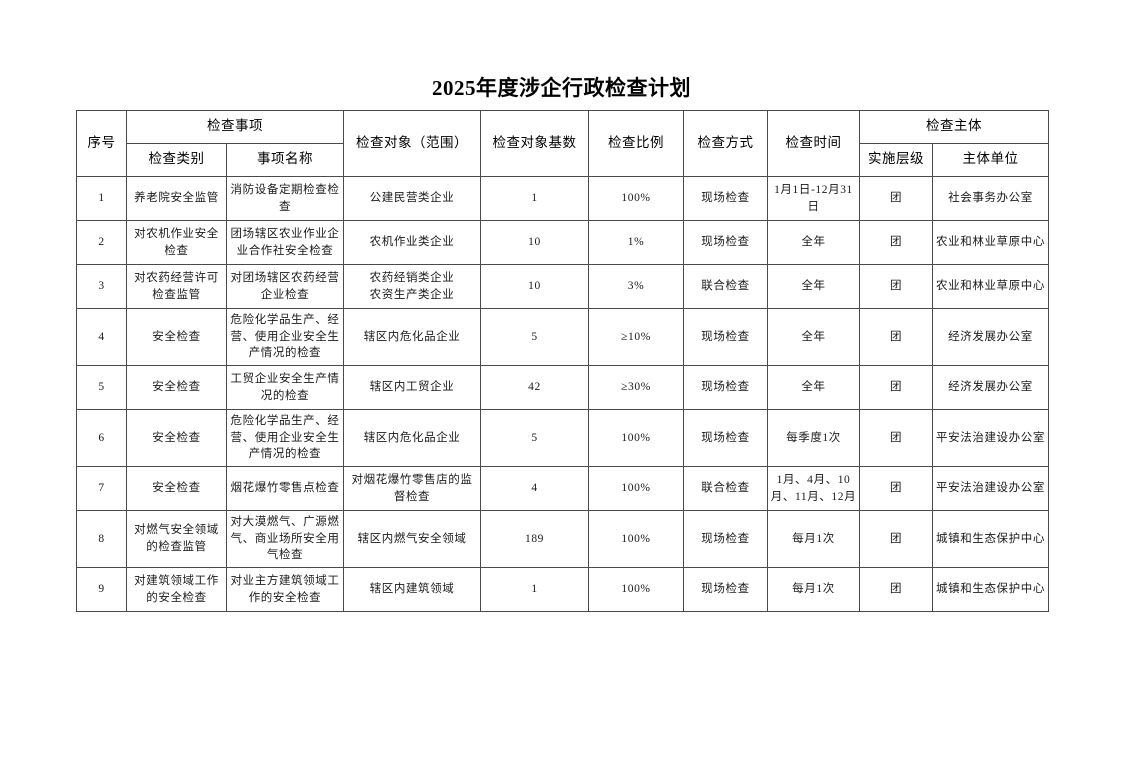  I want to click on cell-category: 对燃气安全领域的检查监管, so click(176, 539).